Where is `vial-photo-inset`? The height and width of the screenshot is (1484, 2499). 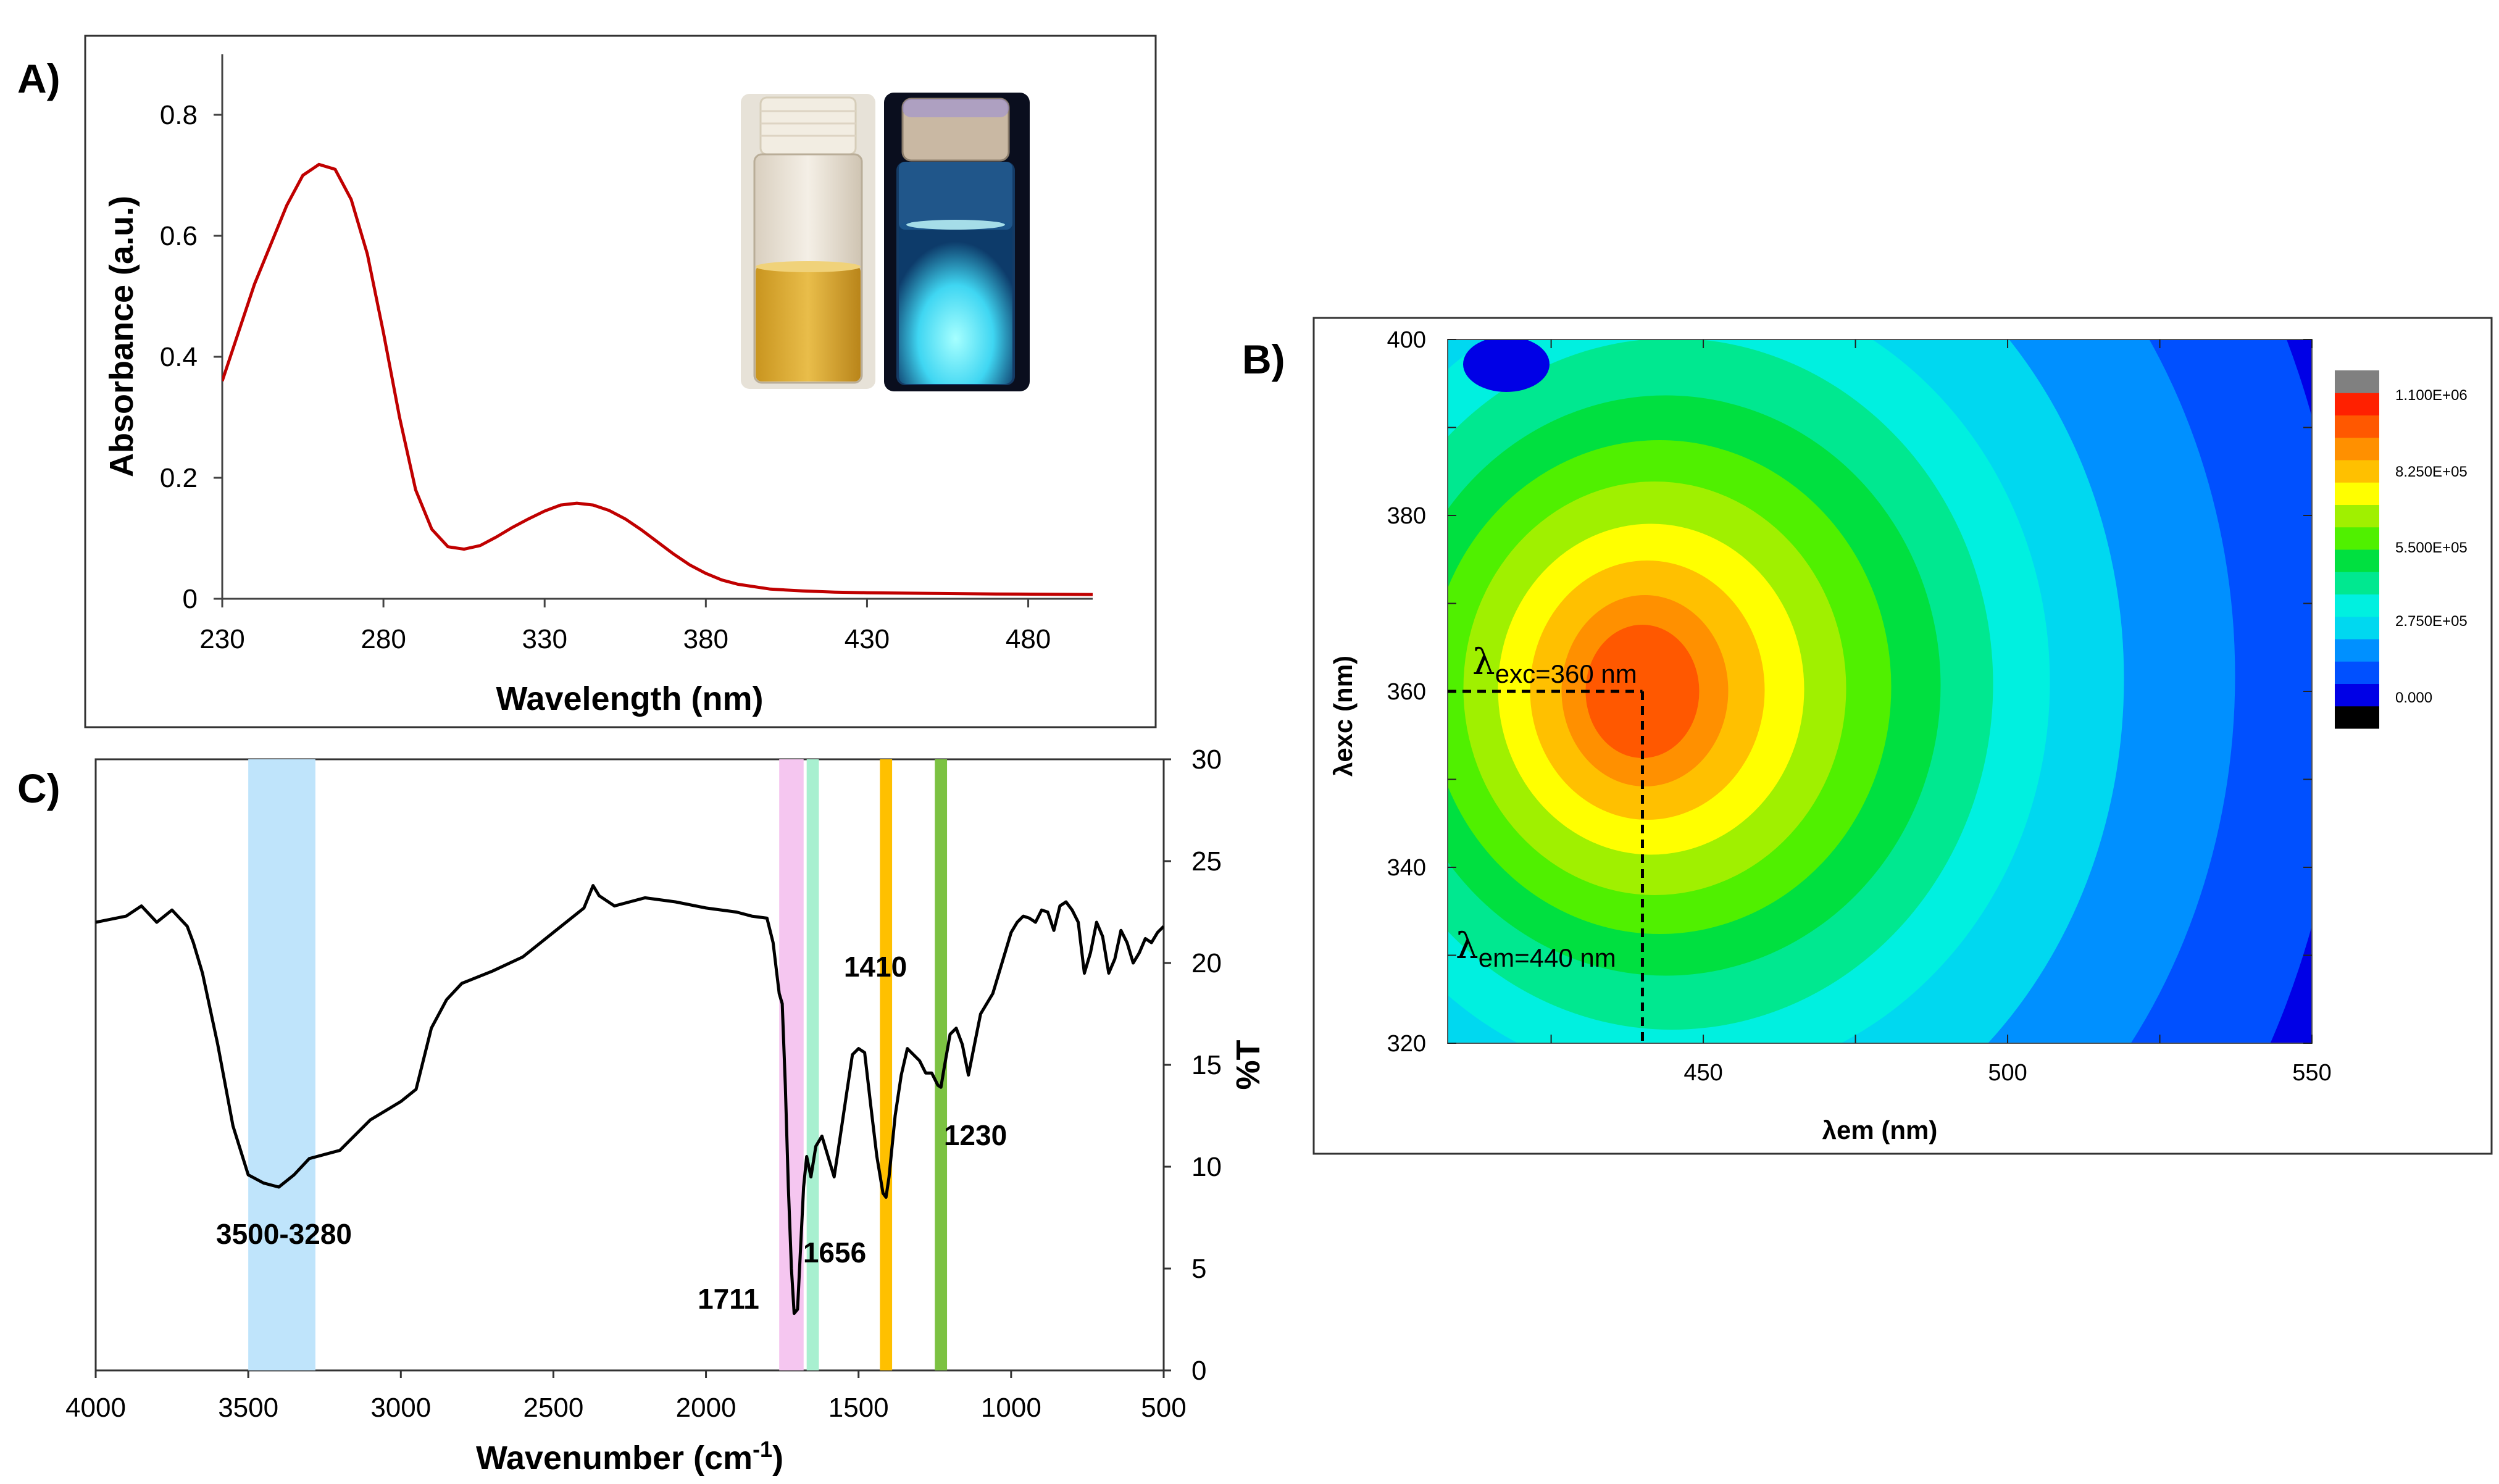 vial-photo-inset is located at coordinates (885, 242).